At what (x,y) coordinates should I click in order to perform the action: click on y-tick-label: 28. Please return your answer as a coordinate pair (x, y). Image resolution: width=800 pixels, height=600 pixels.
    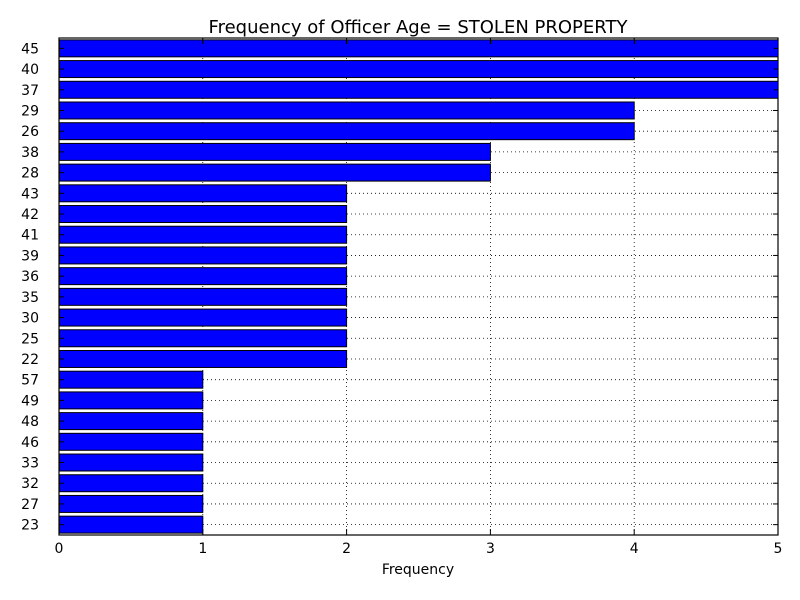
    Looking at the image, I should click on (30, 174).